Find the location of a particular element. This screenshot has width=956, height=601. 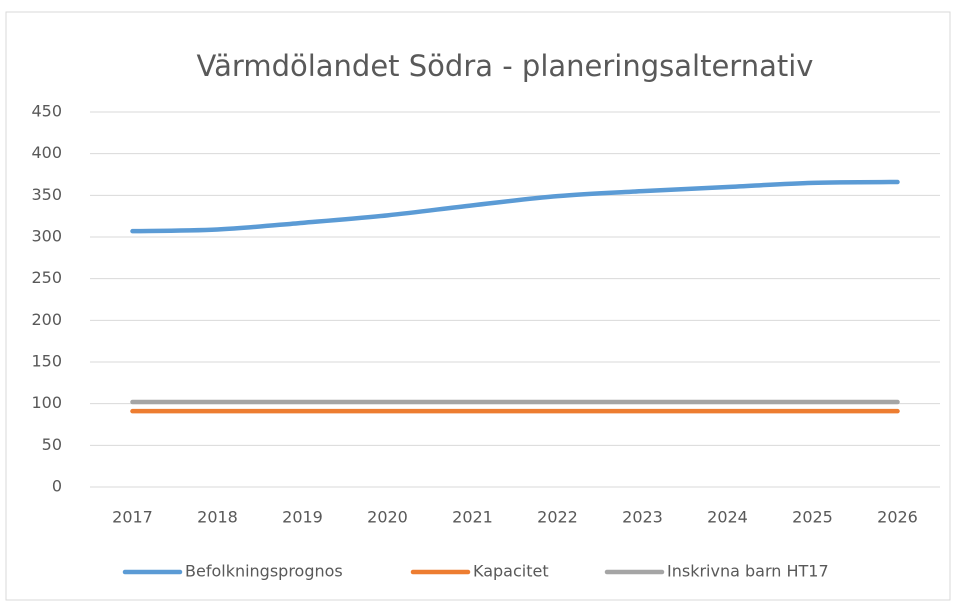

y-tick-label: 150 is located at coordinates (46, 361).